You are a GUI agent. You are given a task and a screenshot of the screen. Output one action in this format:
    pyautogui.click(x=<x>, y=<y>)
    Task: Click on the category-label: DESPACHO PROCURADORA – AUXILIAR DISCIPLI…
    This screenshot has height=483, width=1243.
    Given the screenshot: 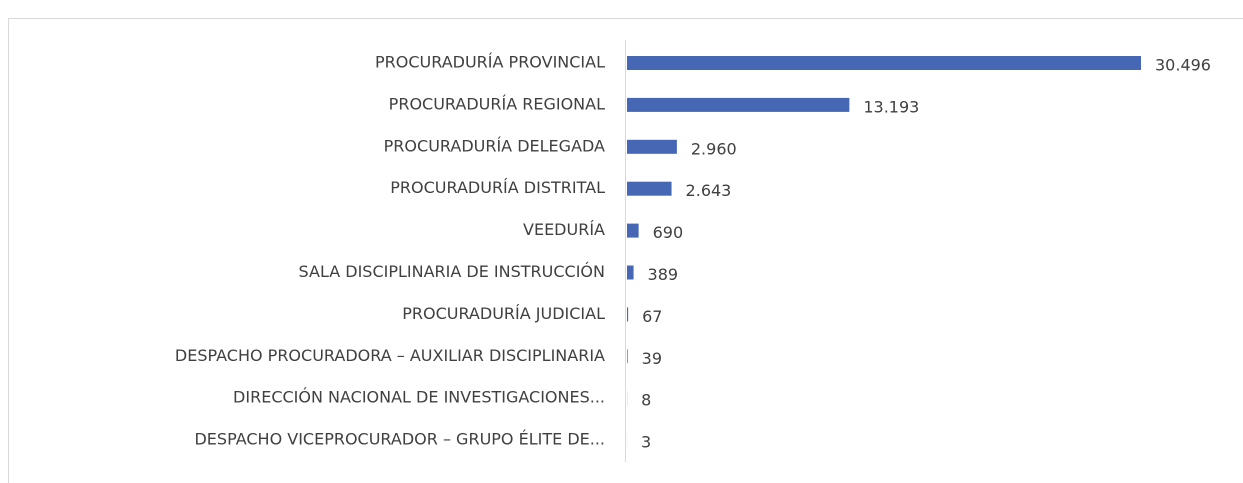 What is the action you would take?
    pyautogui.click(x=390, y=355)
    